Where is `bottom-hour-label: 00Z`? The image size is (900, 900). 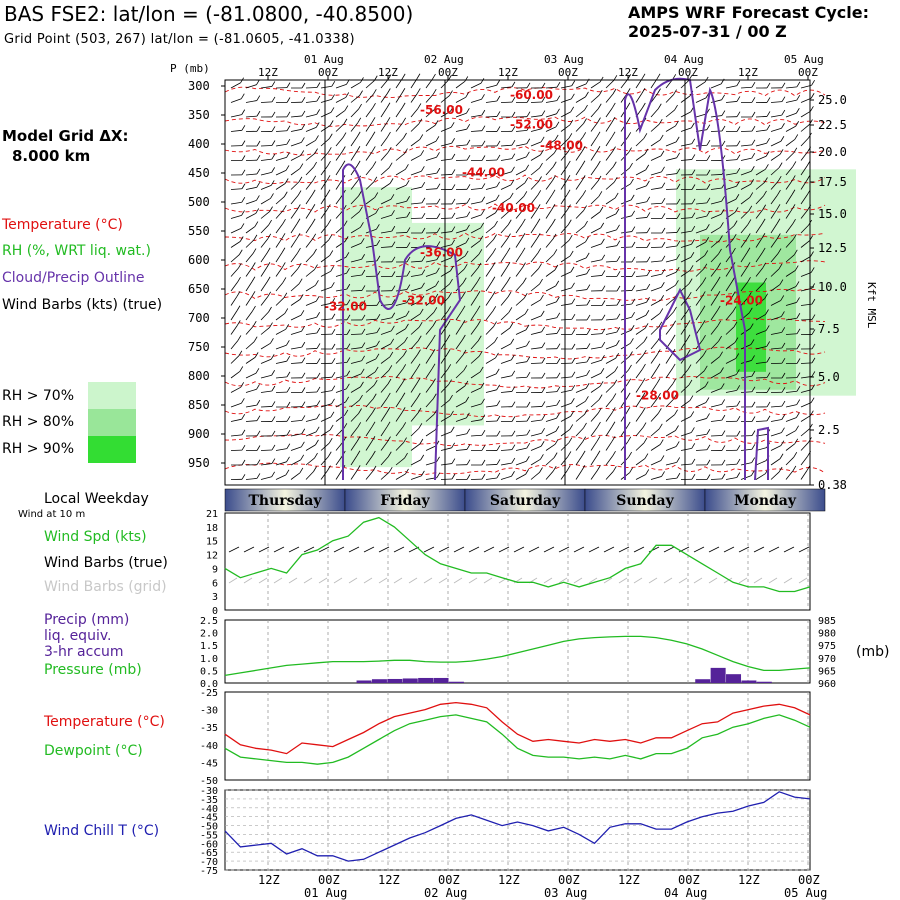
bottom-hour-label: 00Z is located at coordinates (809, 880).